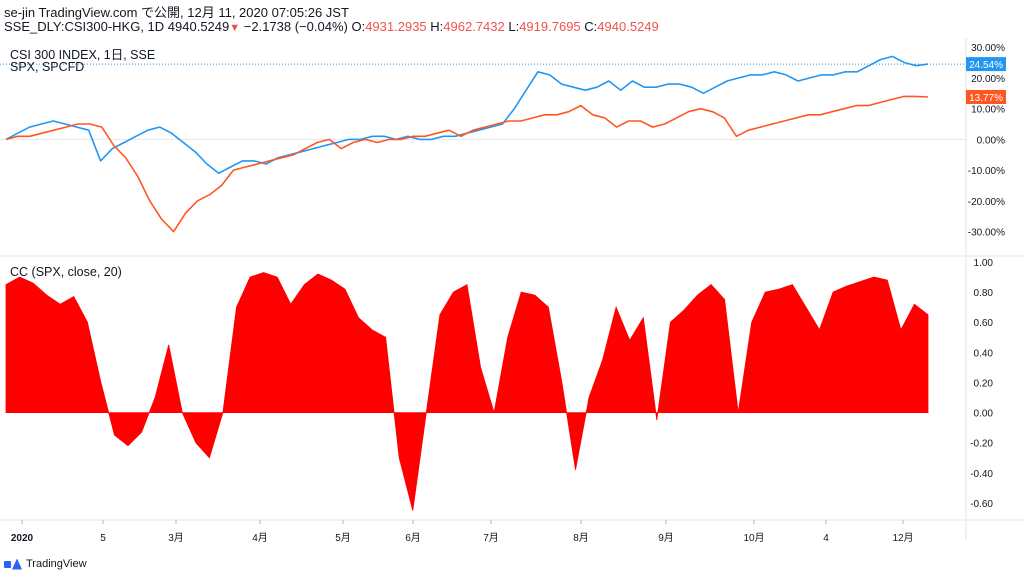  Describe the element at coordinates (984, 353) in the screenshot. I see `cc-y-tick-label: 0.40` at that location.